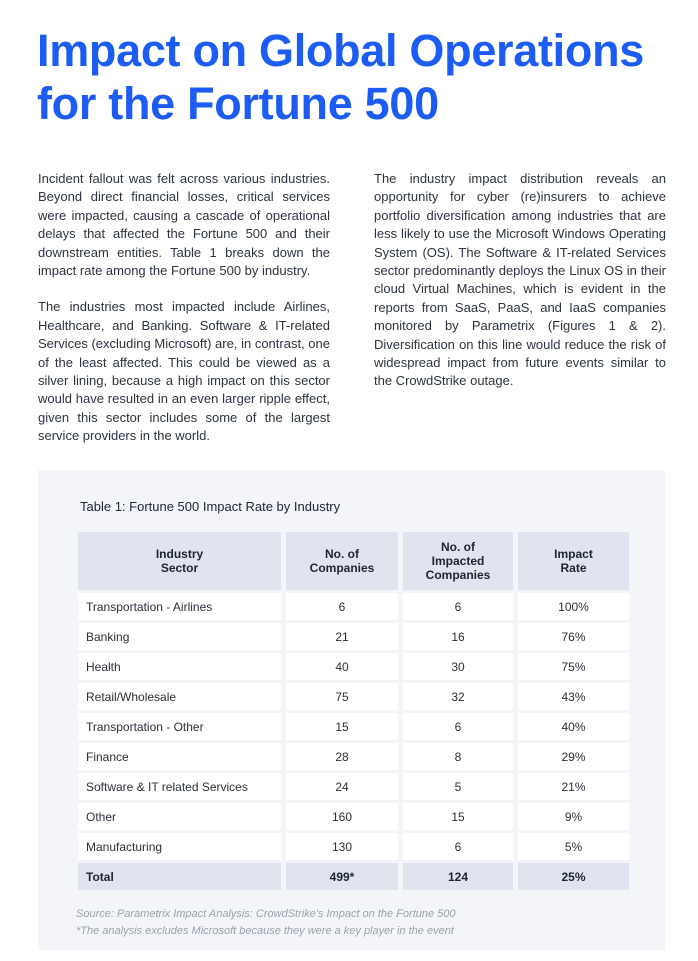 This screenshot has height=961, width=698. I want to click on cell-impacted: 5, so click(458, 786).